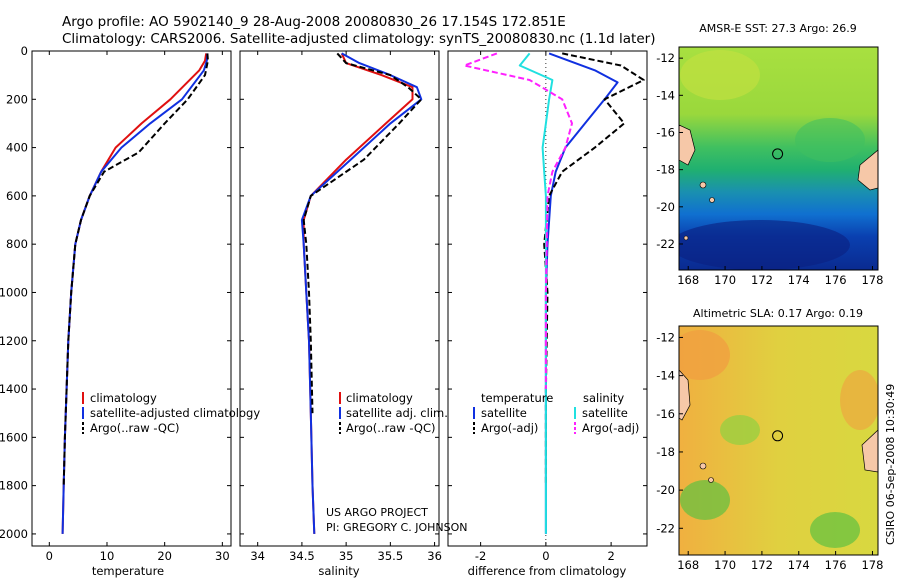 The image size is (900, 580). I want to click on sla-map-title: Altimetric SLA: 0.17 Argo: 0.19, so click(778, 313).